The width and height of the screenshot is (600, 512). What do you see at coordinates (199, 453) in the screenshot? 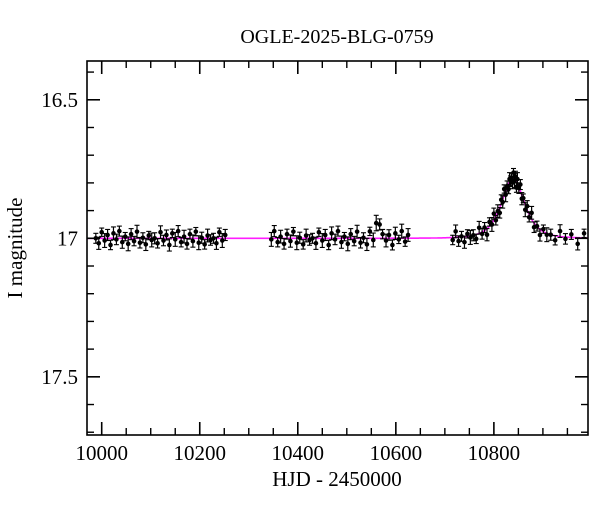
I see `x-tick-label: 10200` at bounding box center [199, 453].